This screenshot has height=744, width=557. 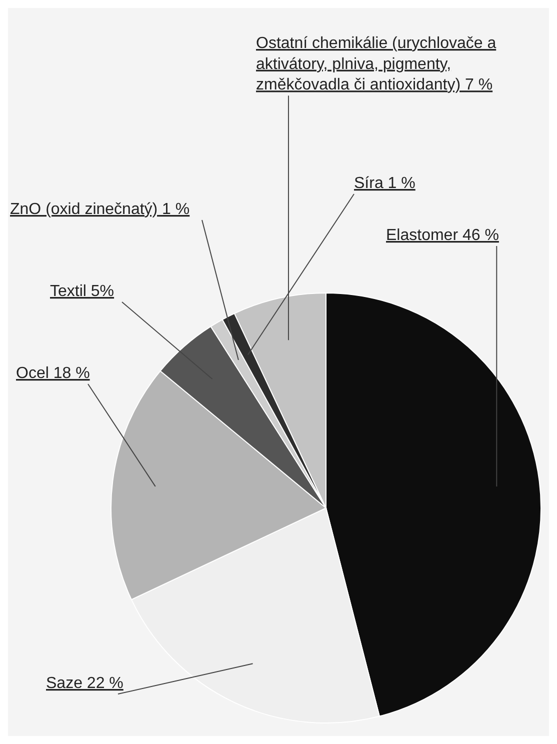 I want to click on slice-label: Síra 1 %, so click(x=385, y=183).